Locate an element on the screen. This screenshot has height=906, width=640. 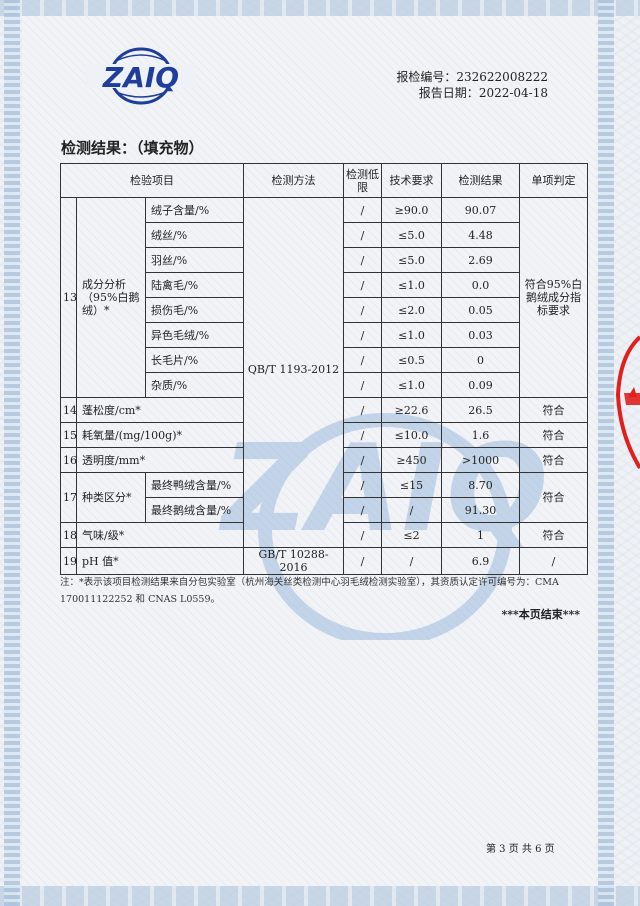
requirement: ≤2.0 is located at coordinates (412, 310).